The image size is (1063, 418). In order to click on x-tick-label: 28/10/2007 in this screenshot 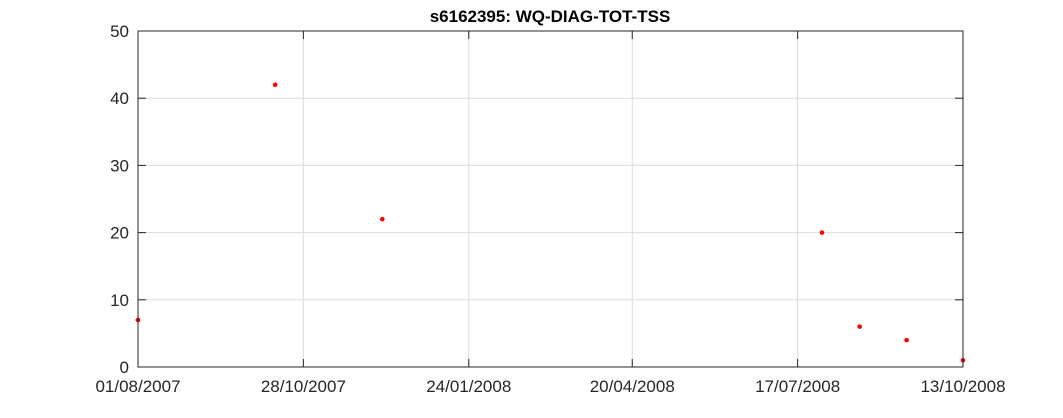, I will do `click(303, 386)`.